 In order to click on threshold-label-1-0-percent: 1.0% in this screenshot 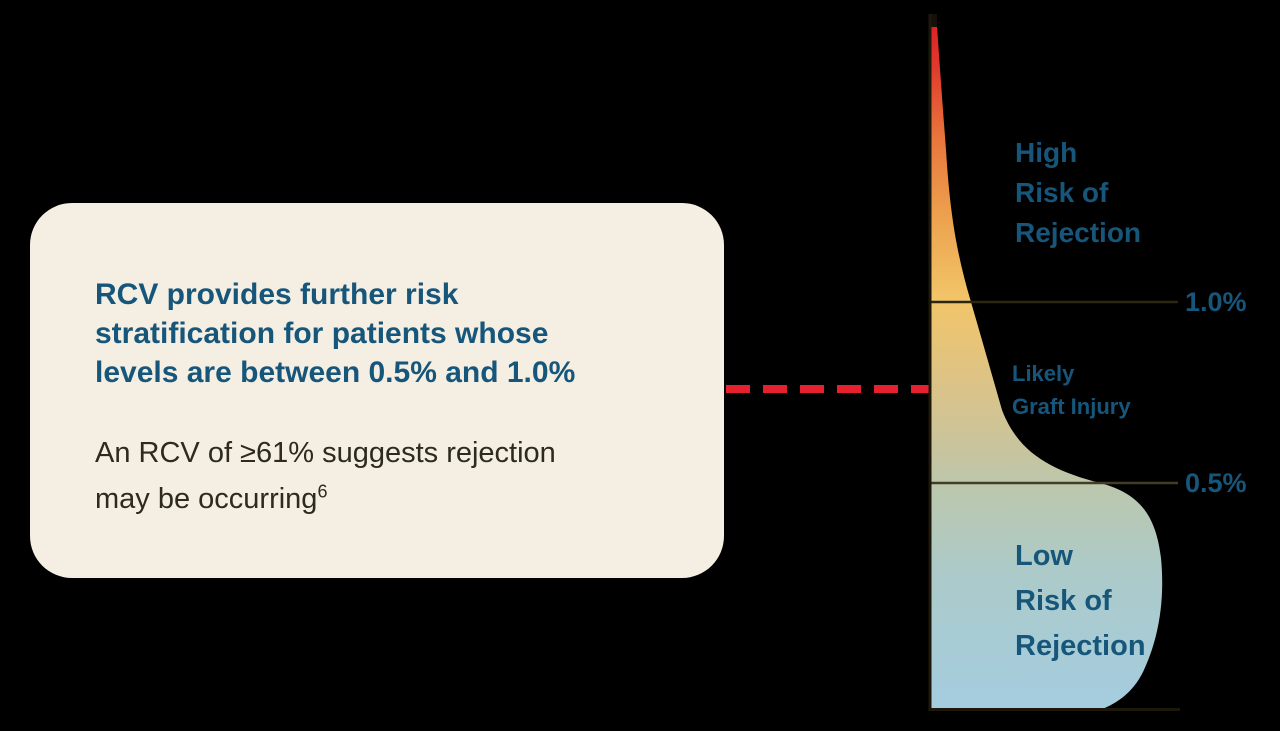, I will do `click(1216, 302)`.